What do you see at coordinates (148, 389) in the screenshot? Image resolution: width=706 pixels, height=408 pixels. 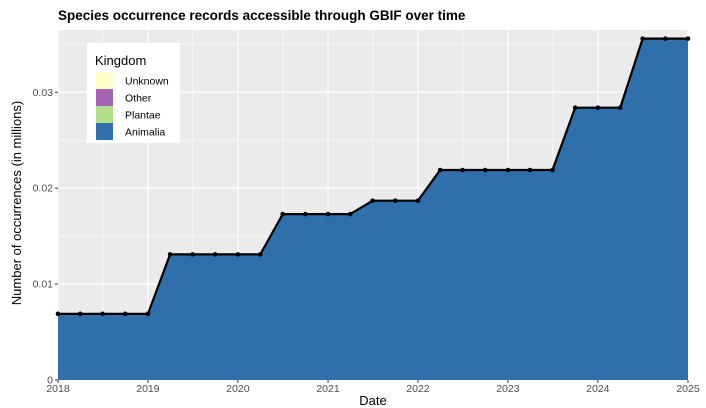 I see `x-tick-label: 2019` at bounding box center [148, 389].